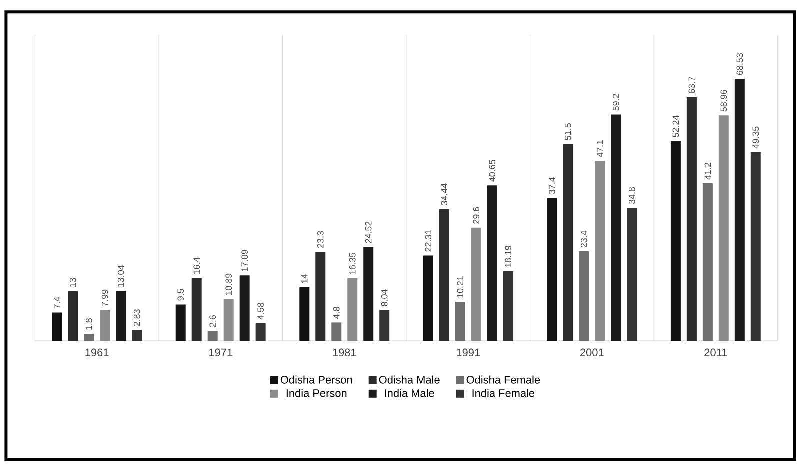  What do you see at coordinates (724, 101) in the screenshot?
I see `data-label: 58.96` at bounding box center [724, 101].